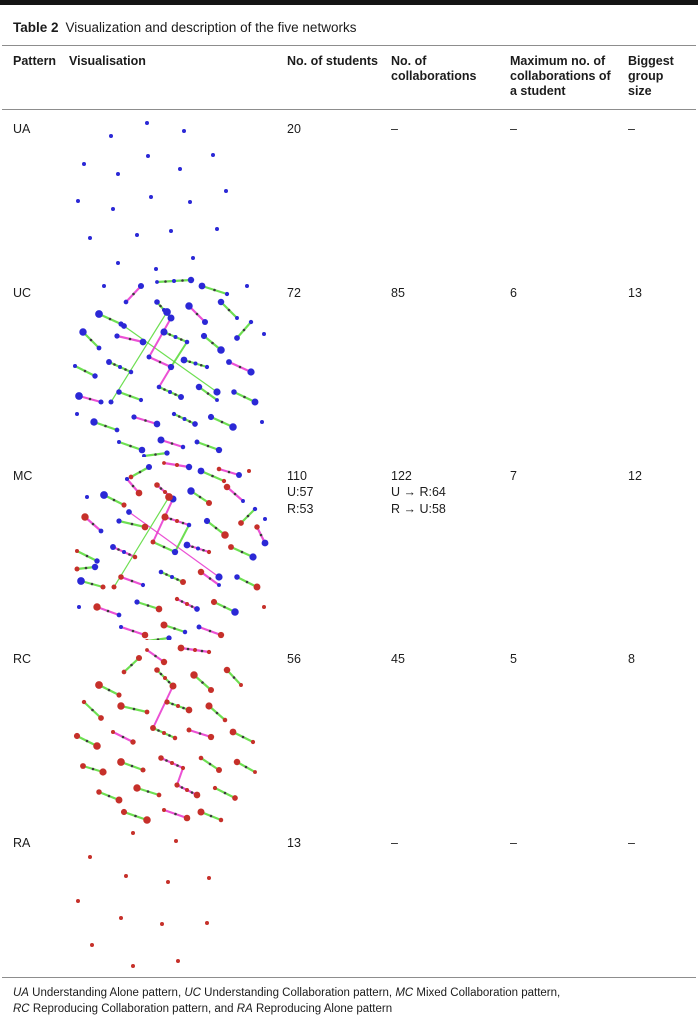 The image size is (698, 1024). I want to click on max-collaborations-value-mc: 7, so click(569, 548).